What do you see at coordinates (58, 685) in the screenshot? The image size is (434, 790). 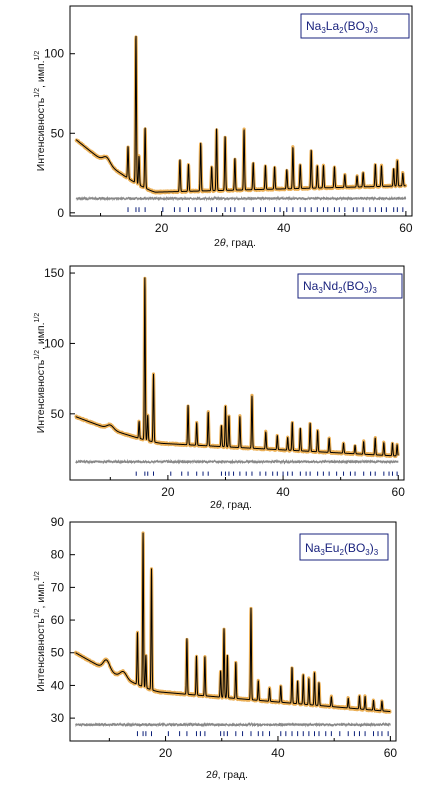 I see `y-tick-label: 40` at bounding box center [58, 685].